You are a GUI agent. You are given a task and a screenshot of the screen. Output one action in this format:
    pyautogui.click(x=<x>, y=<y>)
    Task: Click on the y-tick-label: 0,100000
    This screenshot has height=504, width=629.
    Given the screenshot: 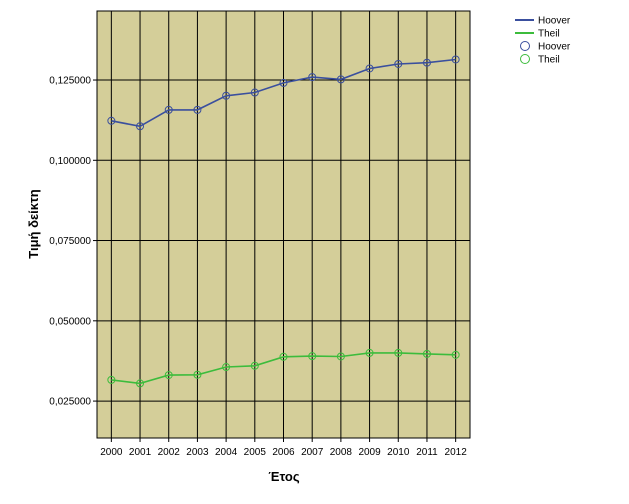 What is the action you would take?
    pyautogui.click(x=70, y=161)
    